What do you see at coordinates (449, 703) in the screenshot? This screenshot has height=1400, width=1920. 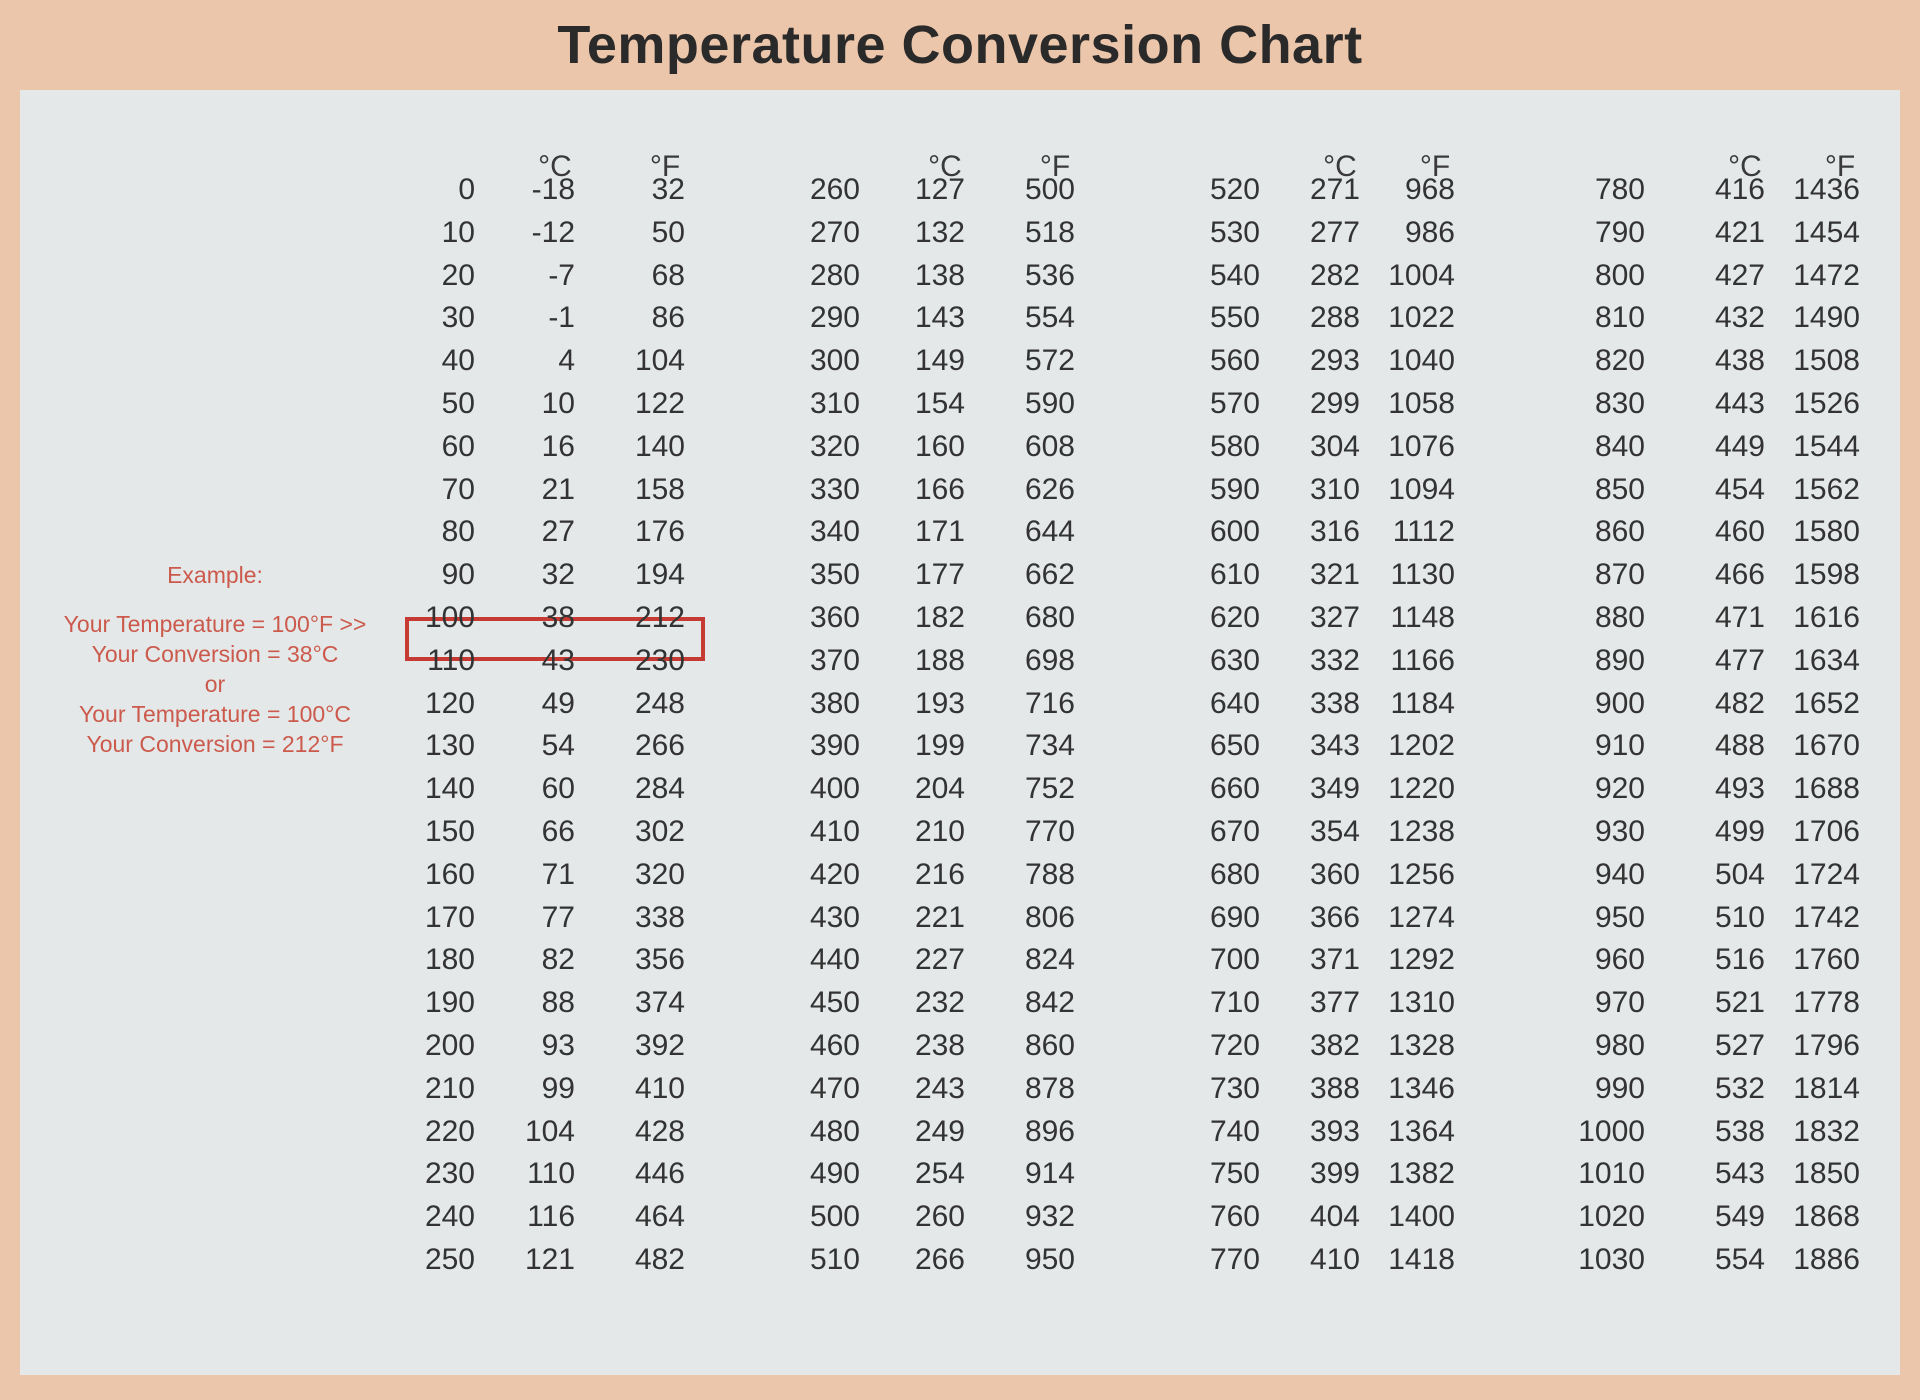 I see `temp-value: 120` at bounding box center [449, 703].